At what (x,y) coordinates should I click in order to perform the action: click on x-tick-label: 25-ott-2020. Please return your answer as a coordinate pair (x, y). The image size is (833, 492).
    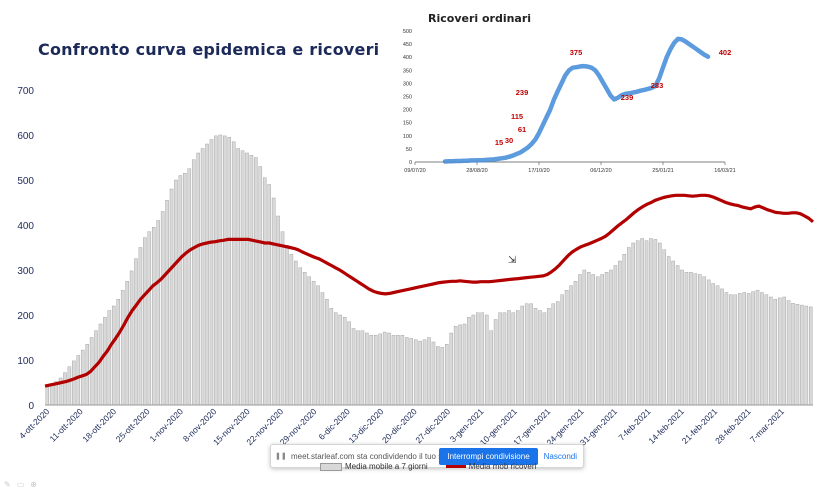
    Looking at the image, I should click on (133, 425).